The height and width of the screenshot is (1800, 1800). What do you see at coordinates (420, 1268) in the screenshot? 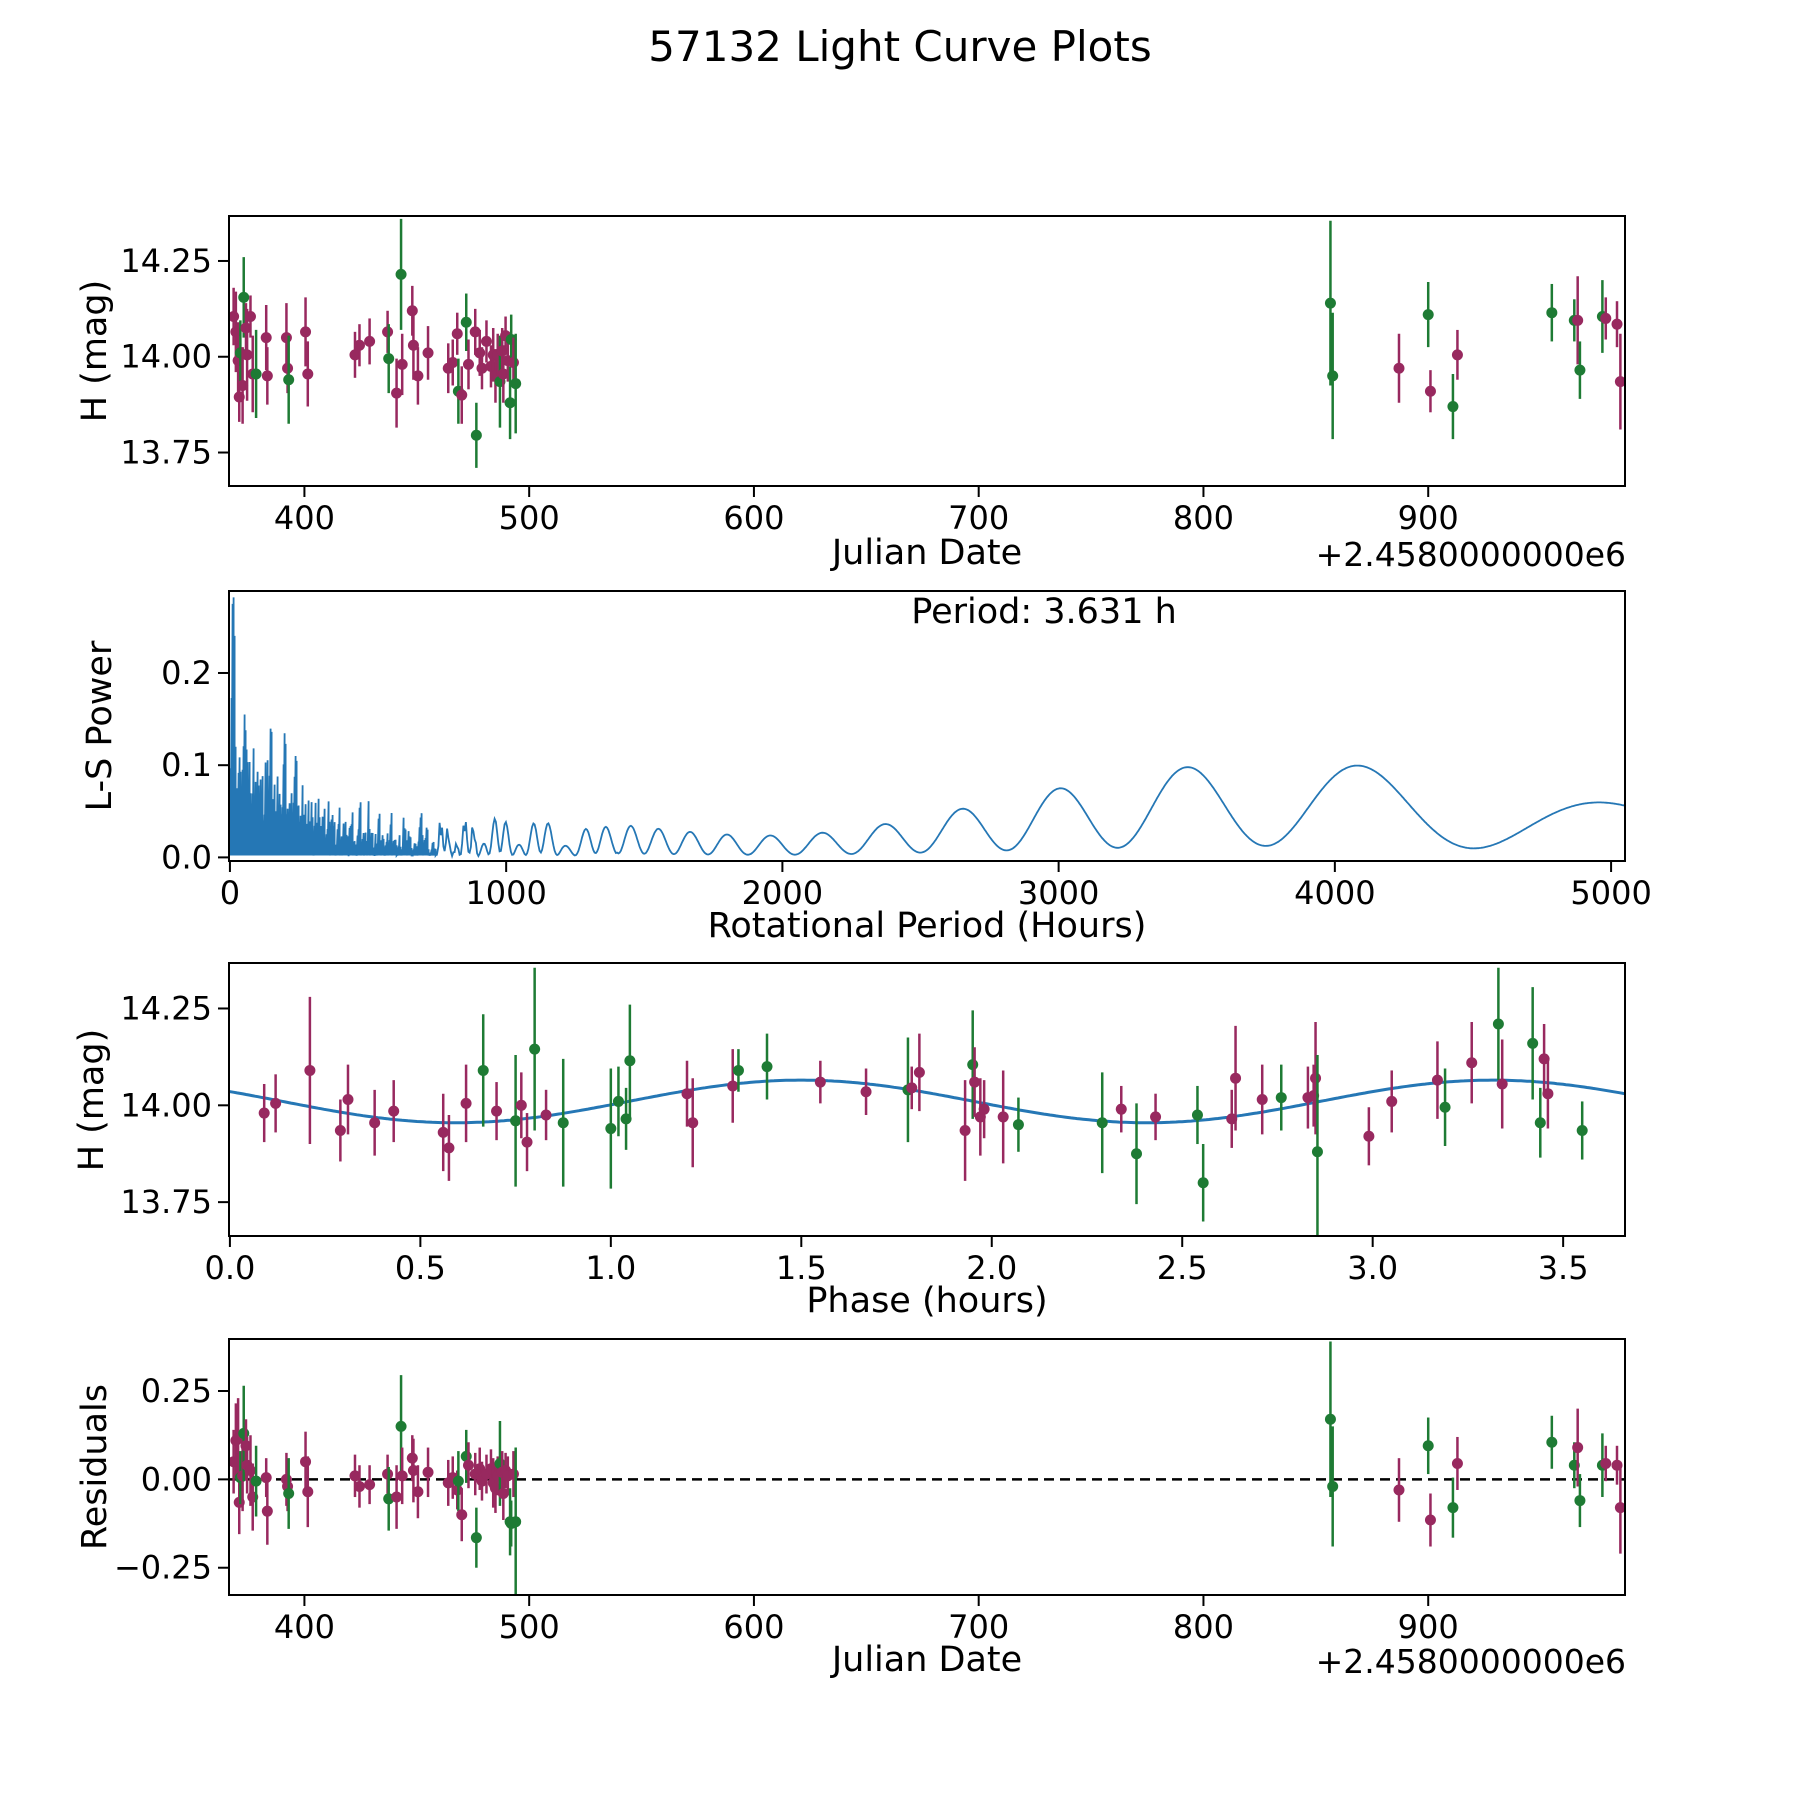
I see `svg-text: 0.5` at bounding box center [420, 1268].